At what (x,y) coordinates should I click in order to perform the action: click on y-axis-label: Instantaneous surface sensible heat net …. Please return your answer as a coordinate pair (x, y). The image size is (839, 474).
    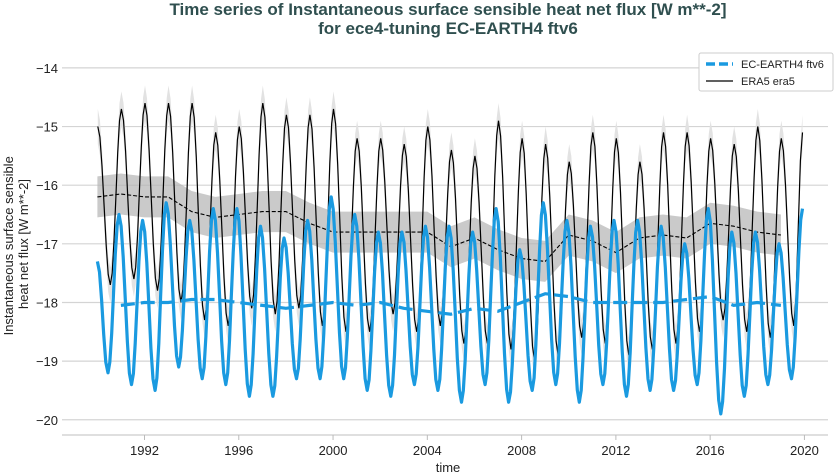
    Looking at the image, I should click on (16, 244).